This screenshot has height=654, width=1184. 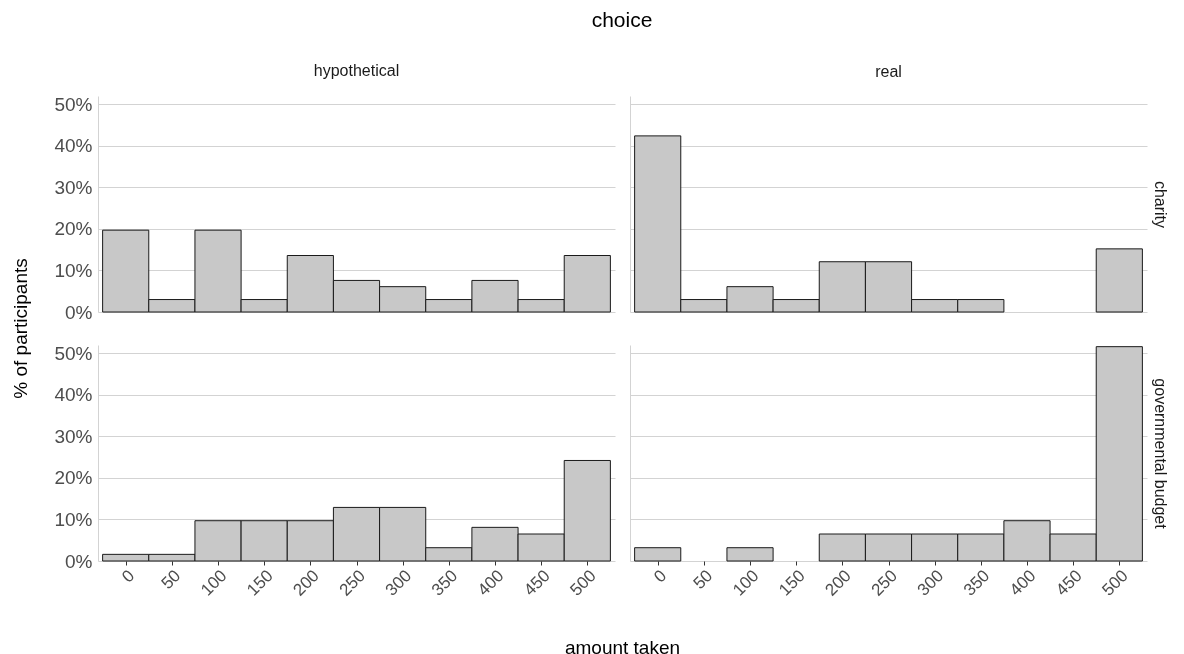 I want to click on y2-axis-title: charity, so click(x=1160, y=204).